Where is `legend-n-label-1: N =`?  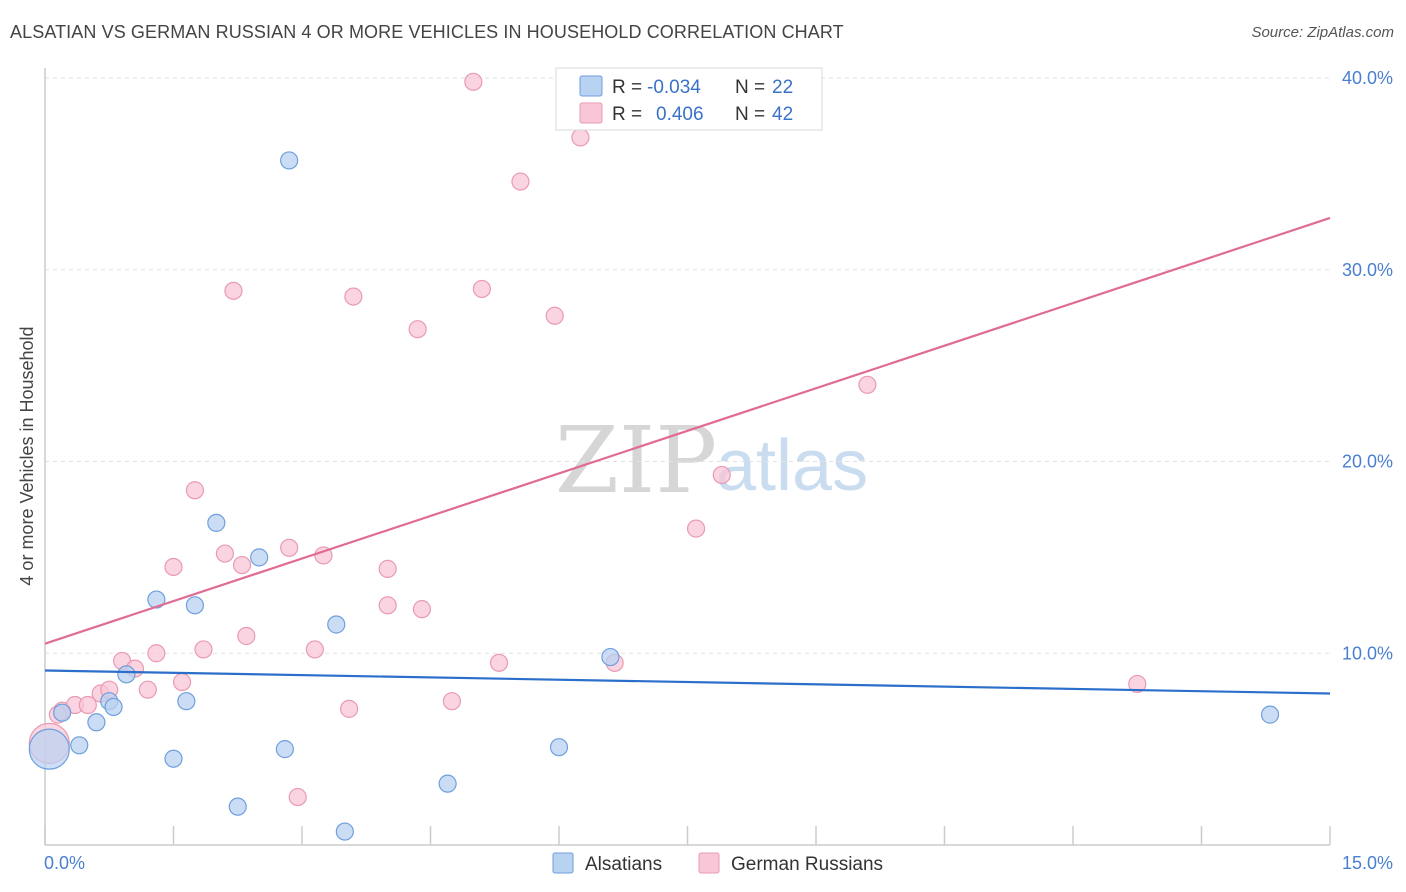
legend-n-label-1: N = is located at coordinates (750, 87).